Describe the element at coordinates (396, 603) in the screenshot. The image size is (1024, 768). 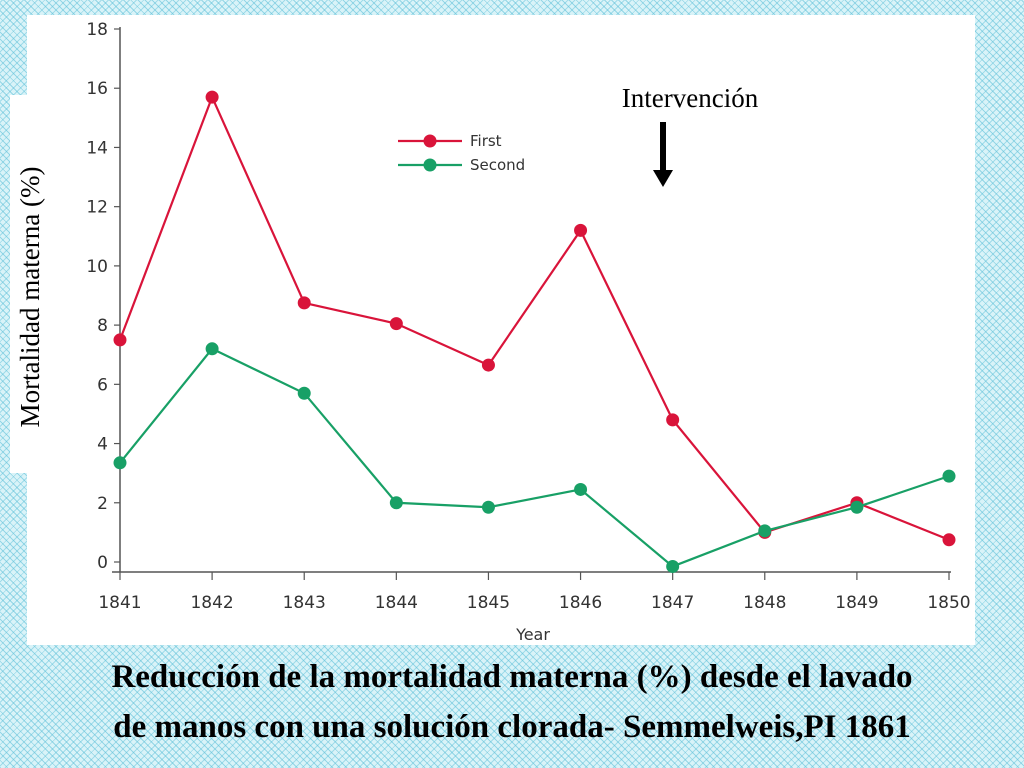
I see `x-tick-label: 1844` at that location.